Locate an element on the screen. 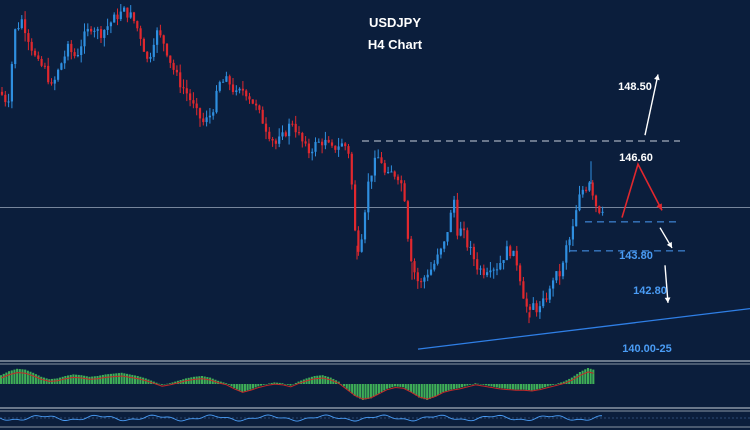  oscillator-panel is located at coordinates (375, 418).